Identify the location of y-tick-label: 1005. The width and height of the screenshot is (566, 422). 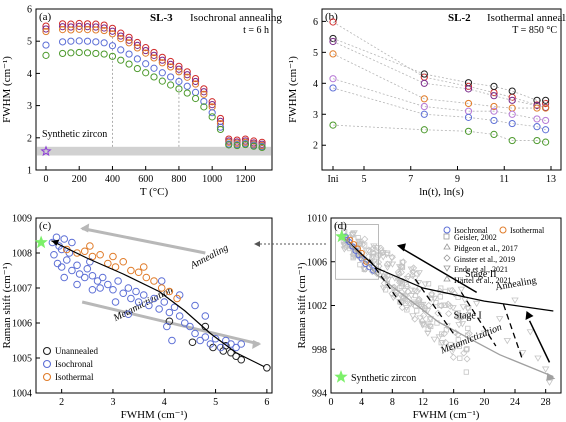
(22, 359).